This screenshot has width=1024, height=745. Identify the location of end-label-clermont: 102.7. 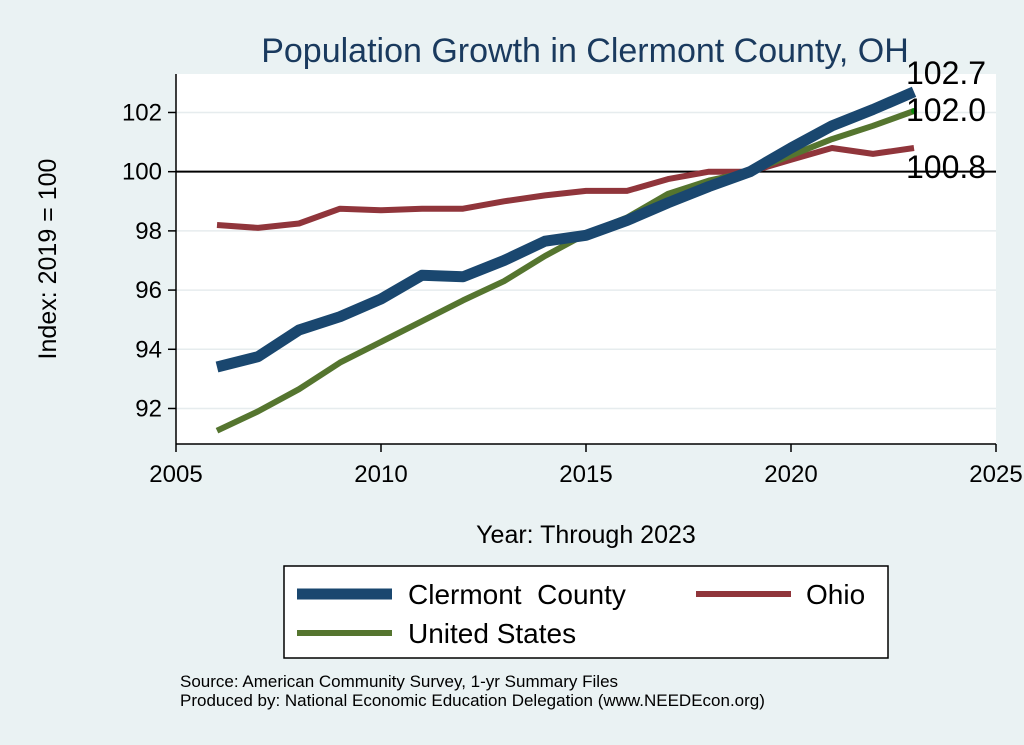
(946, 73).